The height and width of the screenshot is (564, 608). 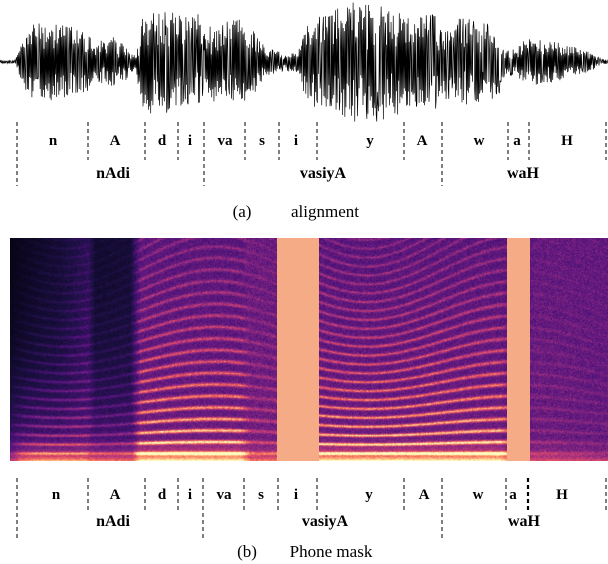 I want to click on boundaries-b, so click(x=311, y=509).